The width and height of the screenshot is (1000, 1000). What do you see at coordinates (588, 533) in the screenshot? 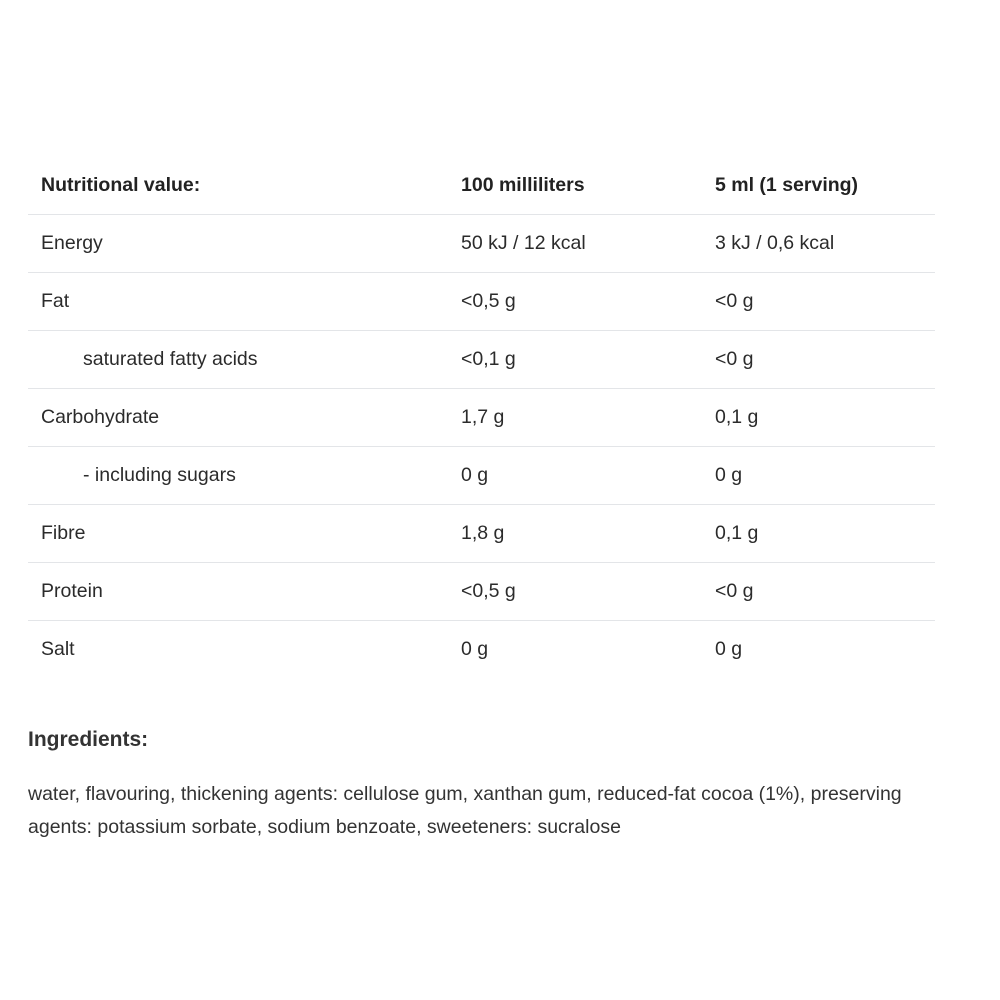
I see `value-per-100ml: 1,8 g` at bounding box center [588, 533].